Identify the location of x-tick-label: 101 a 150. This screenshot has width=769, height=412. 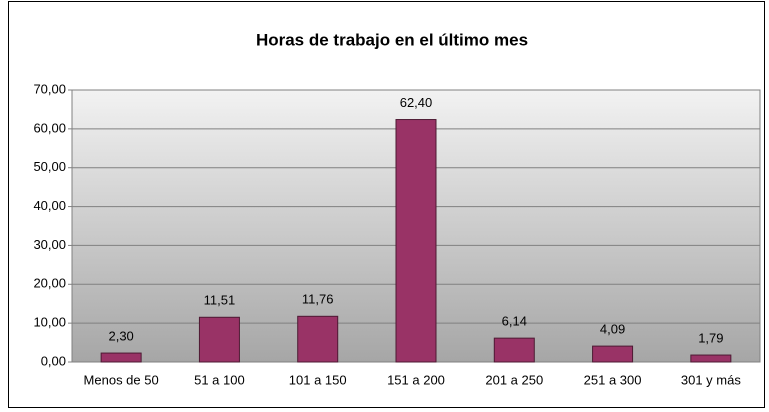
(318, 379).